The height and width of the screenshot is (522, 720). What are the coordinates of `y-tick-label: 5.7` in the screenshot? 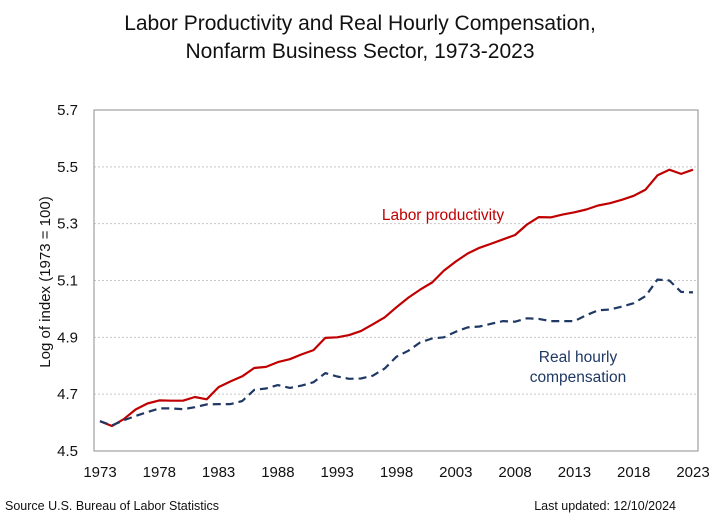 It's located at (67, 110).